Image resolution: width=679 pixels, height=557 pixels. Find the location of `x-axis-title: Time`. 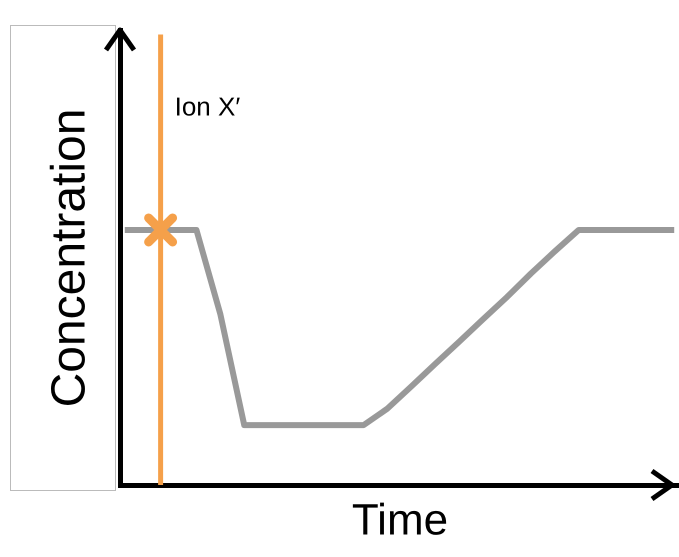

x-axis-title: Time is located at coordinates (400, 520).